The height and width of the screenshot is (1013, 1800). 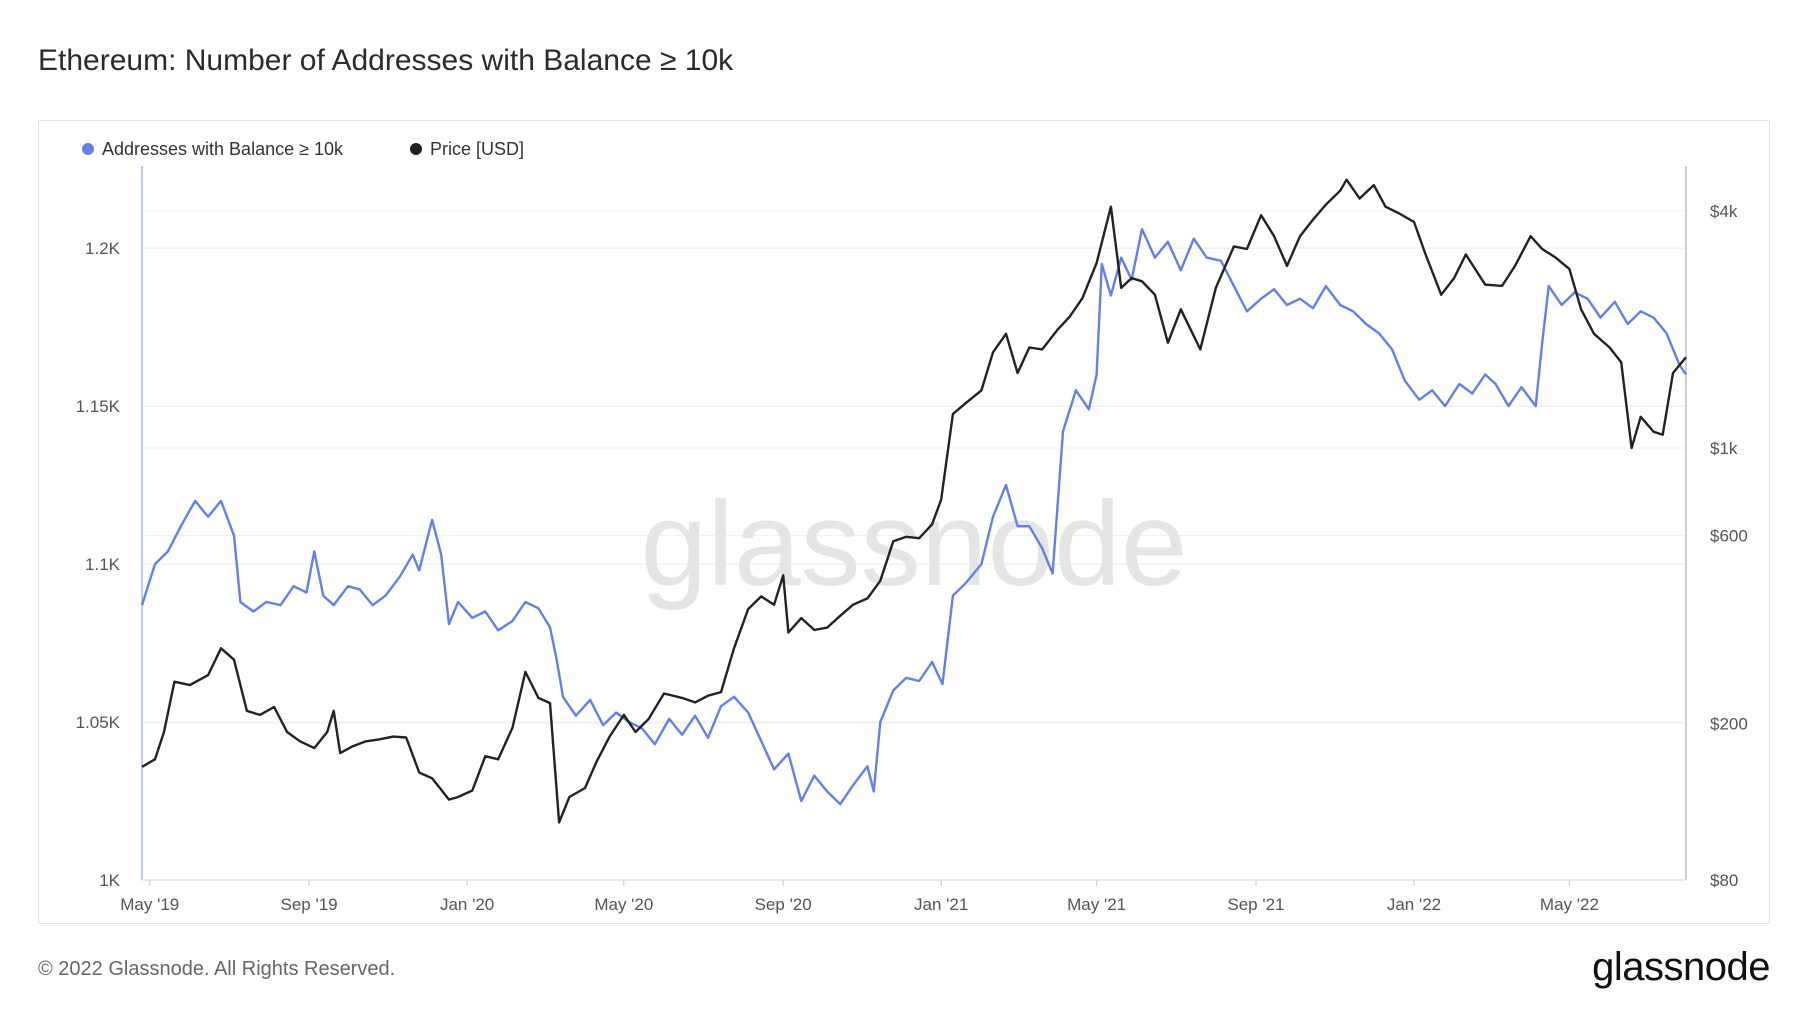 What do you see at coordinates (477, 149) in the screenshot?
I see `legend-label-price: Price [USD]` at bounding box center [477, 149].